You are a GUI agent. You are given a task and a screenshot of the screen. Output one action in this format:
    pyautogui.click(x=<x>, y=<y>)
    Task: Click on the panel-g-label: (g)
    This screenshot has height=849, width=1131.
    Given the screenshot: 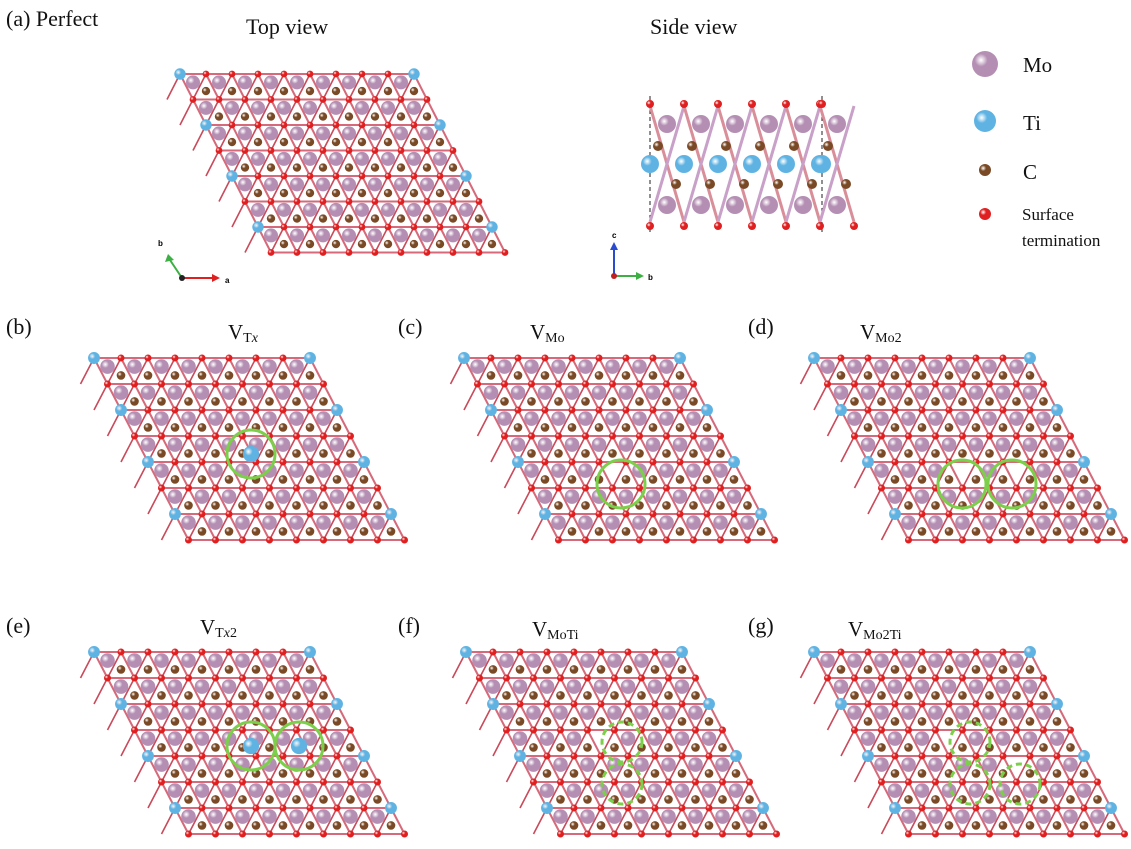 What is the action you would take?
    pyautogui.click(x=761, y=625)
    